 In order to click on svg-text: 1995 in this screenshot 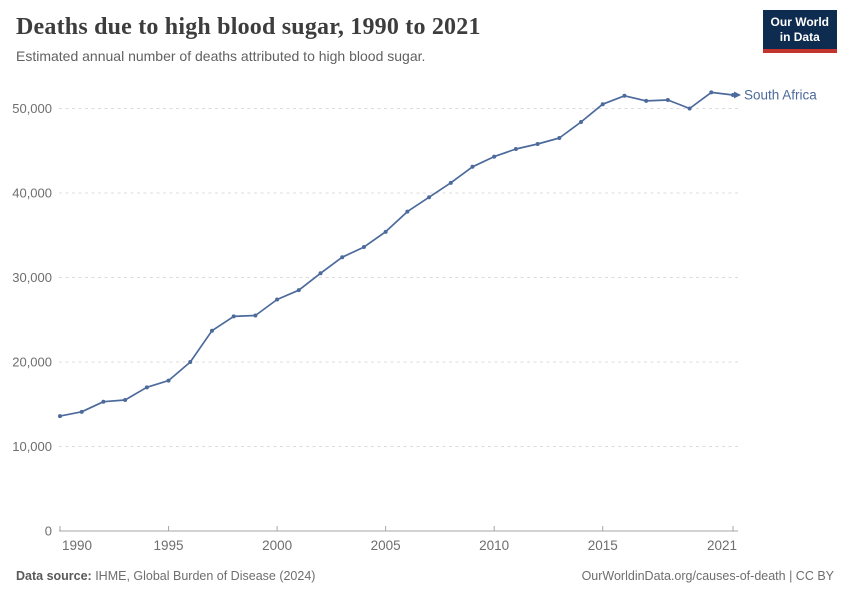, I will do `click(169, 545)`.